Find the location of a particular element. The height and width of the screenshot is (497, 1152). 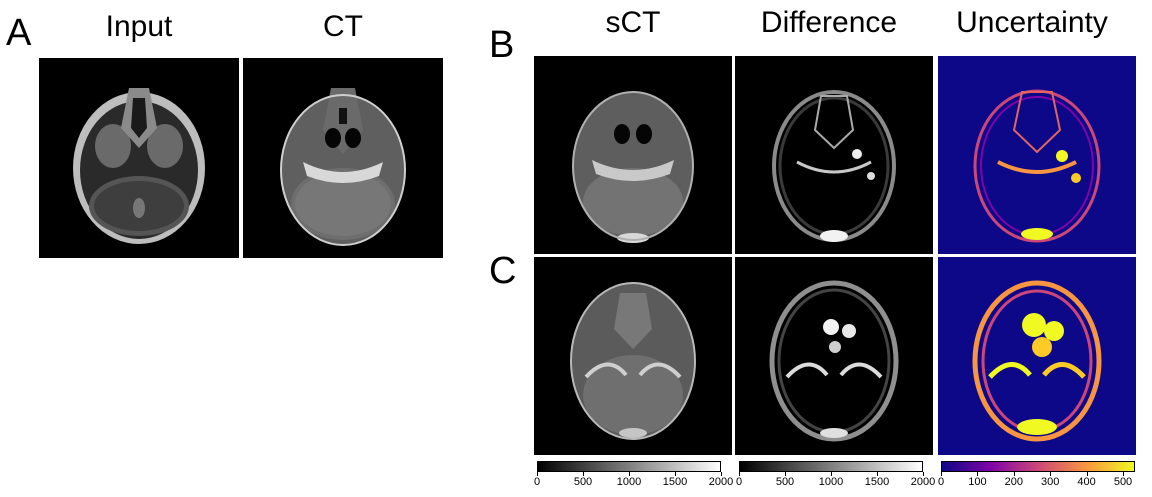

panel-label-c: C is located at coordinates (503, 271).